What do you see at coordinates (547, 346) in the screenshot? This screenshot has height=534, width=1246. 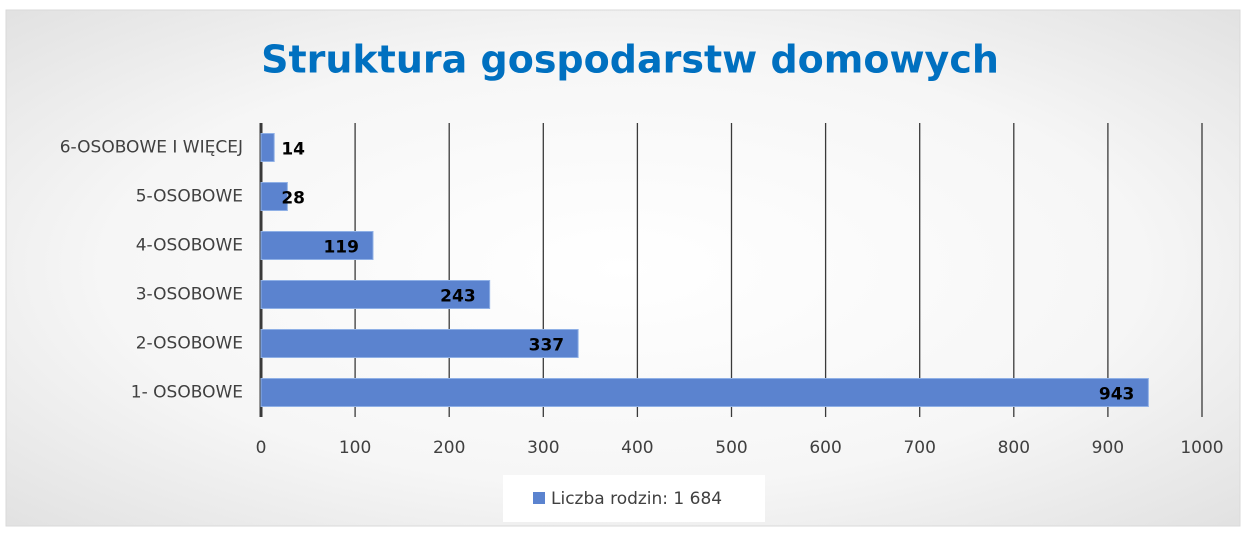 I see `data-label: 337` at bounding box center [547, 346].